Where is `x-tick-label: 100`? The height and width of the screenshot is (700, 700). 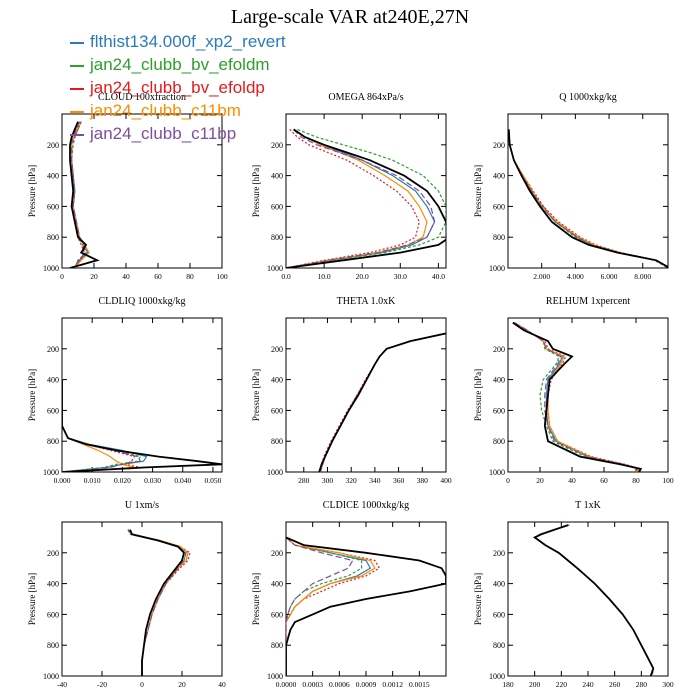 x-tick-label: 100 is located at coordinates (222, 276).